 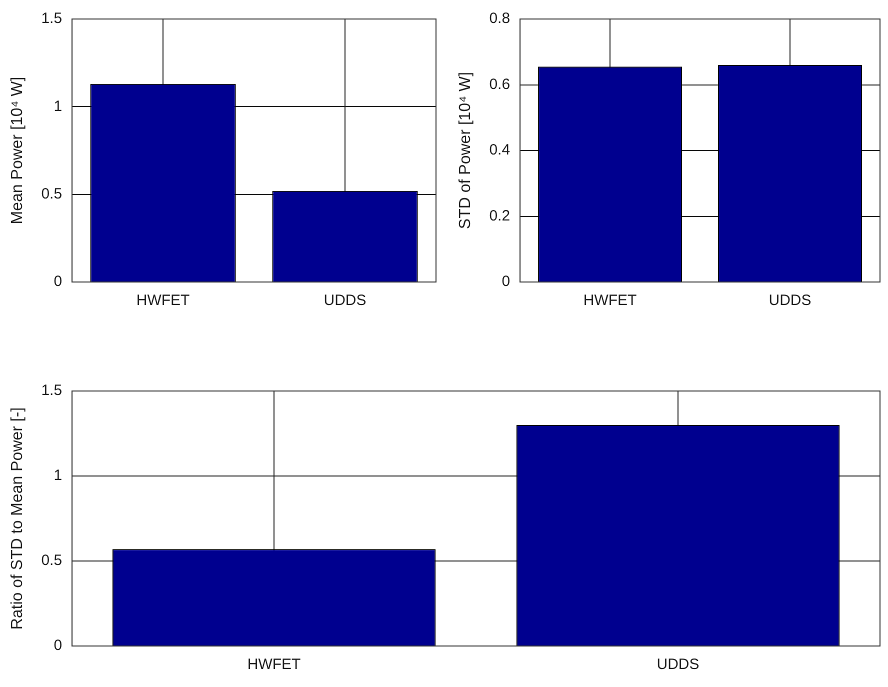 I want to click on y-tick-label: 0.2, so click(x=499, y=215).